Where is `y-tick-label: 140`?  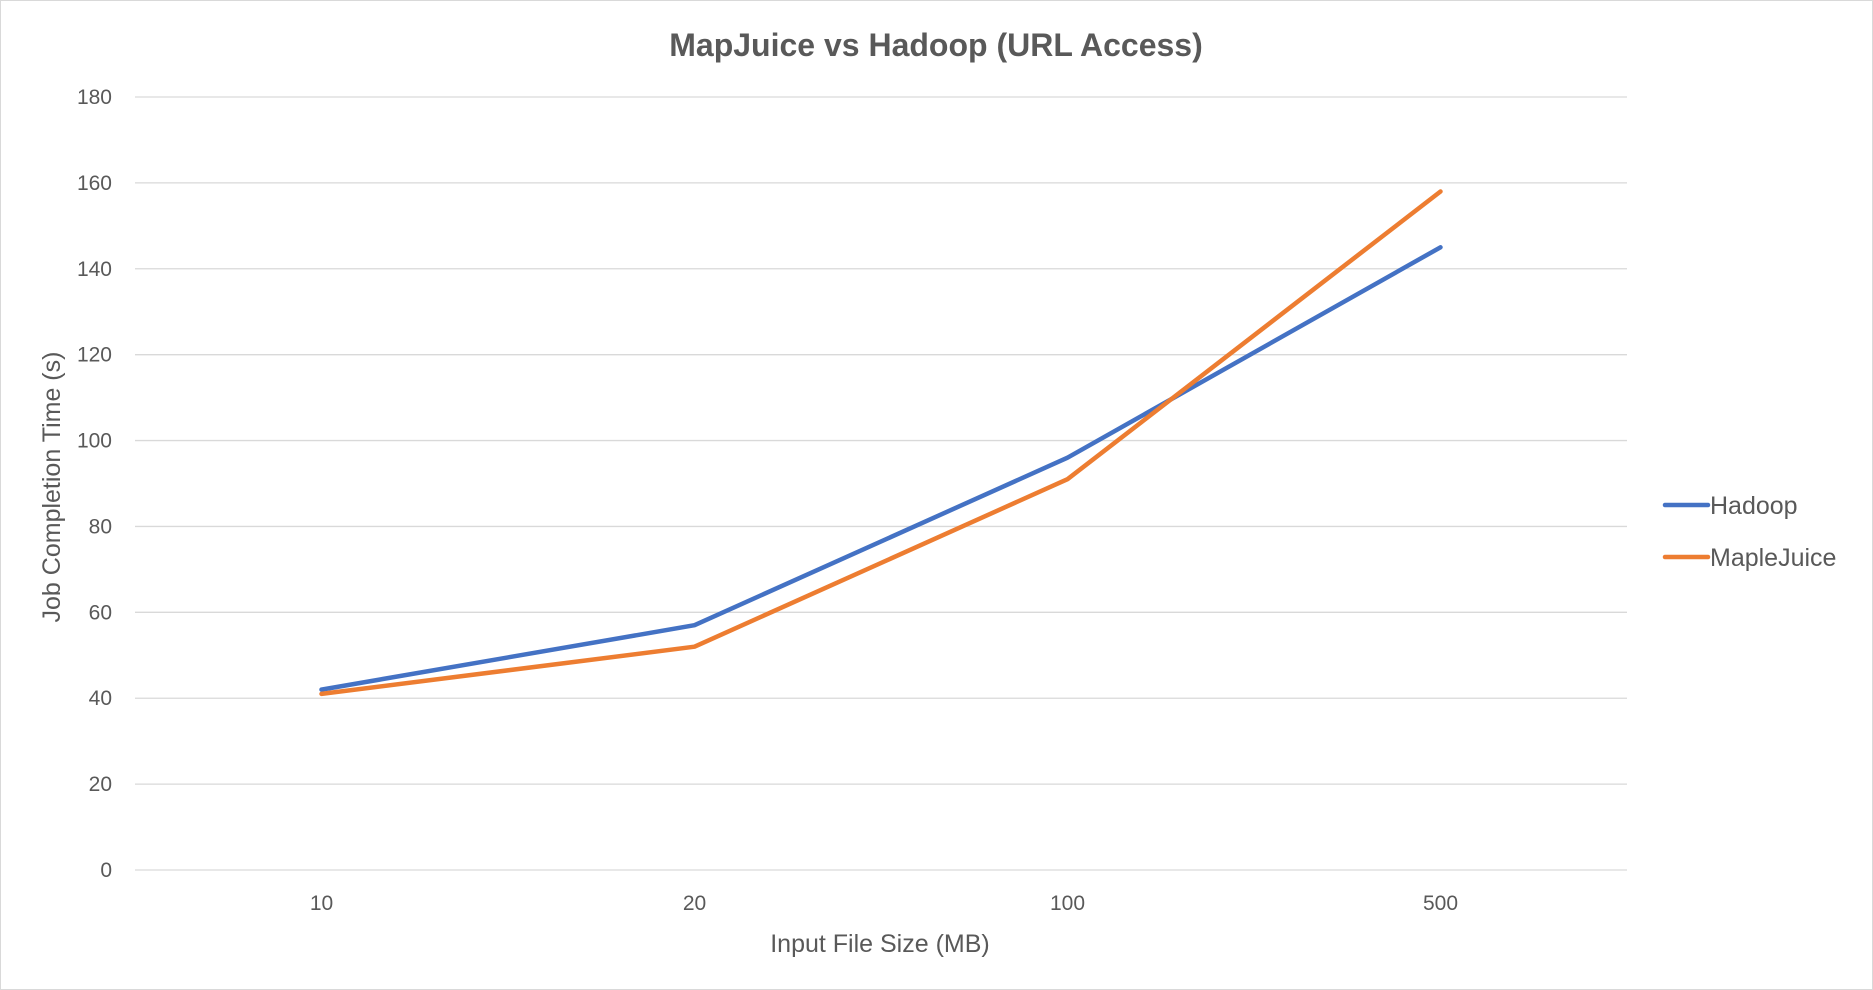 y-tick-label: 140 is located at coordinates (94, 269).